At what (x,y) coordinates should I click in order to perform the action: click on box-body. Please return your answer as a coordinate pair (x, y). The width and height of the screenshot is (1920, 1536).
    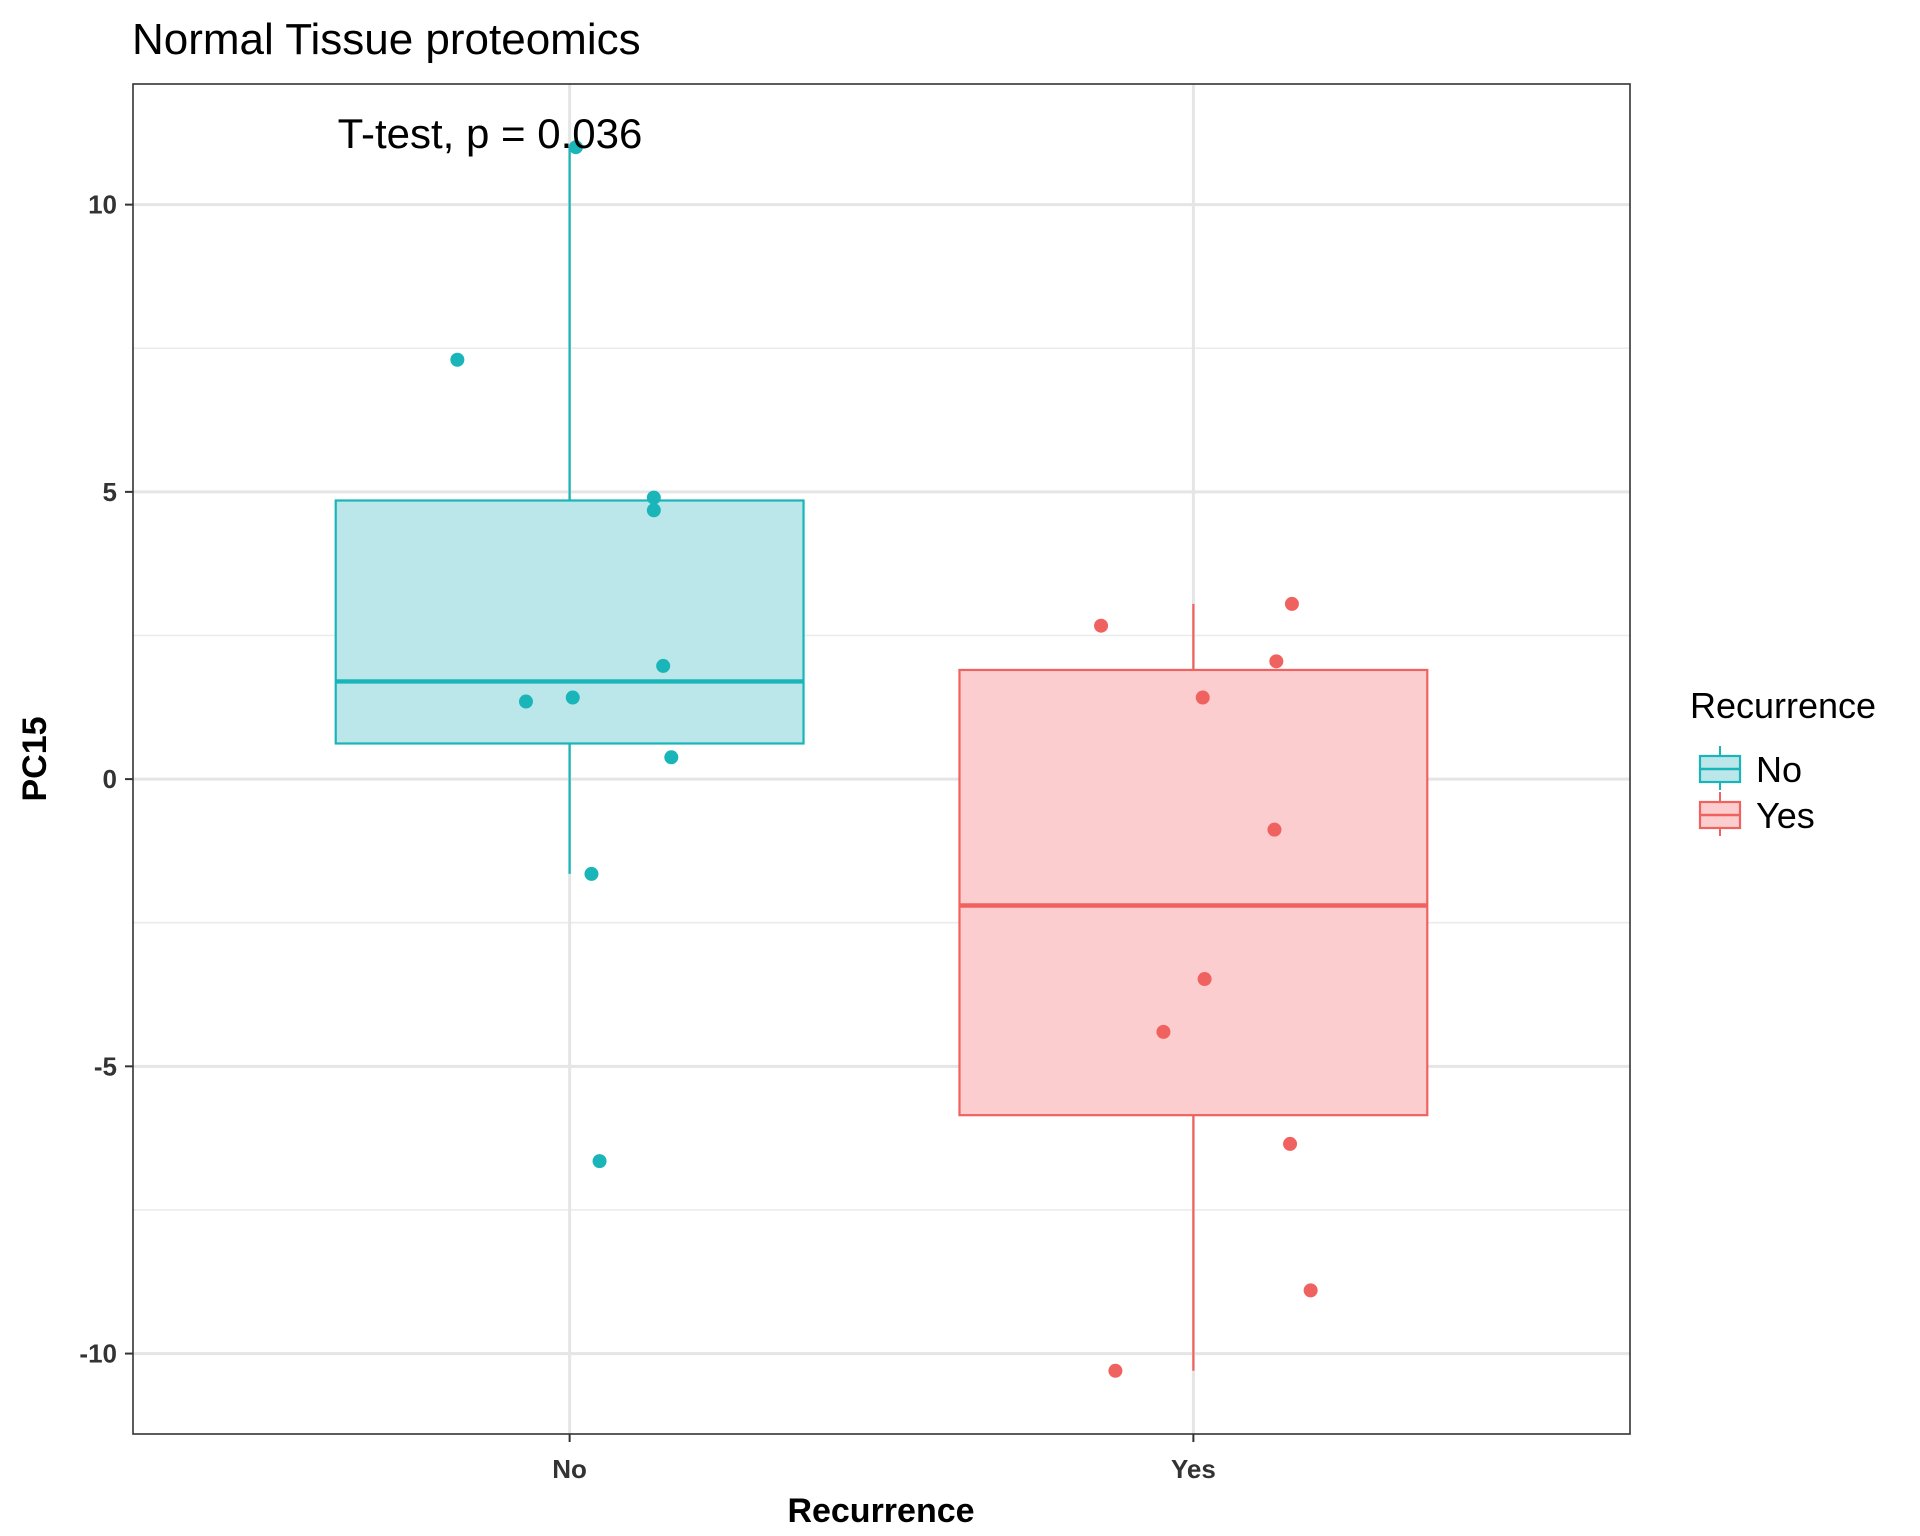
    Looking at the image, I should click on (1193, 892).